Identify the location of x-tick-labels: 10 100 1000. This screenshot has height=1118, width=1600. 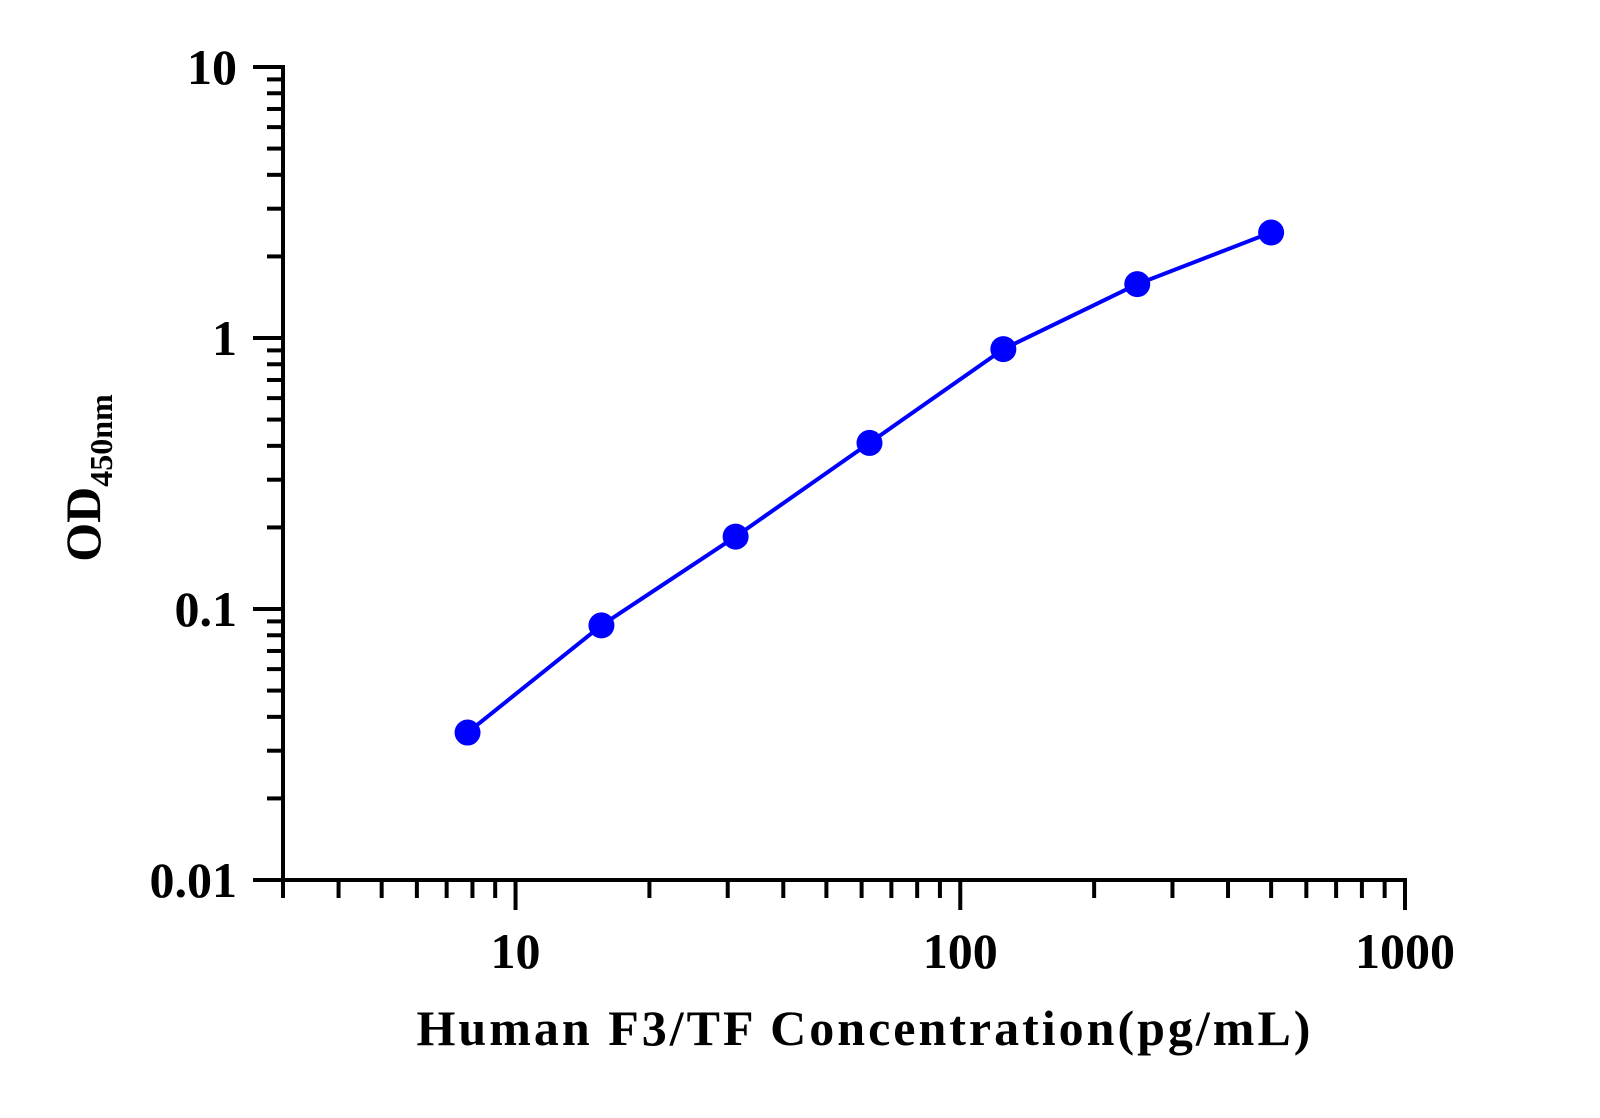
(973, 951).